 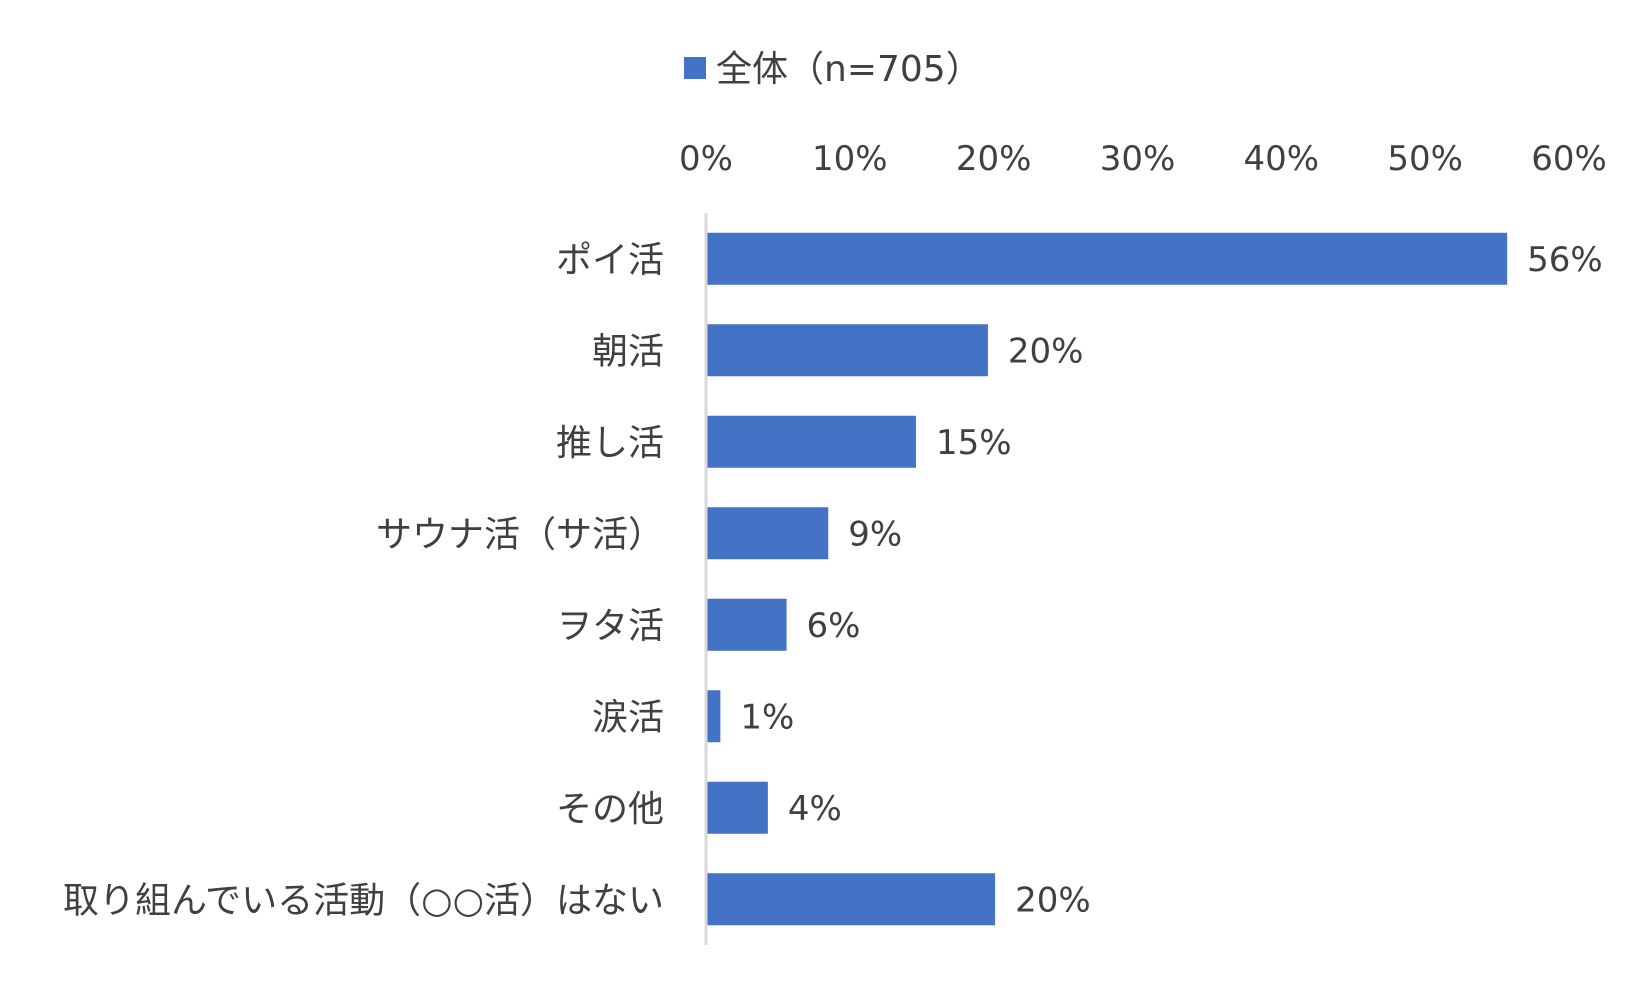 I want to click on data-label: 56%, so click(x=1565, y=260).